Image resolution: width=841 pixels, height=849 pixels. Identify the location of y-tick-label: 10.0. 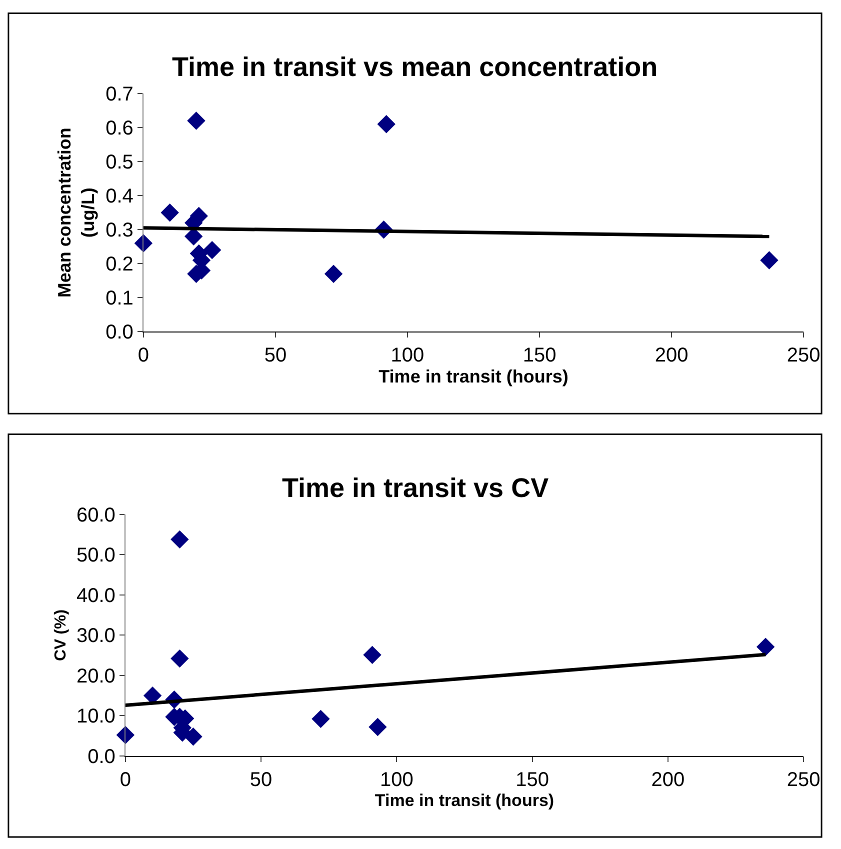
(96, 717).